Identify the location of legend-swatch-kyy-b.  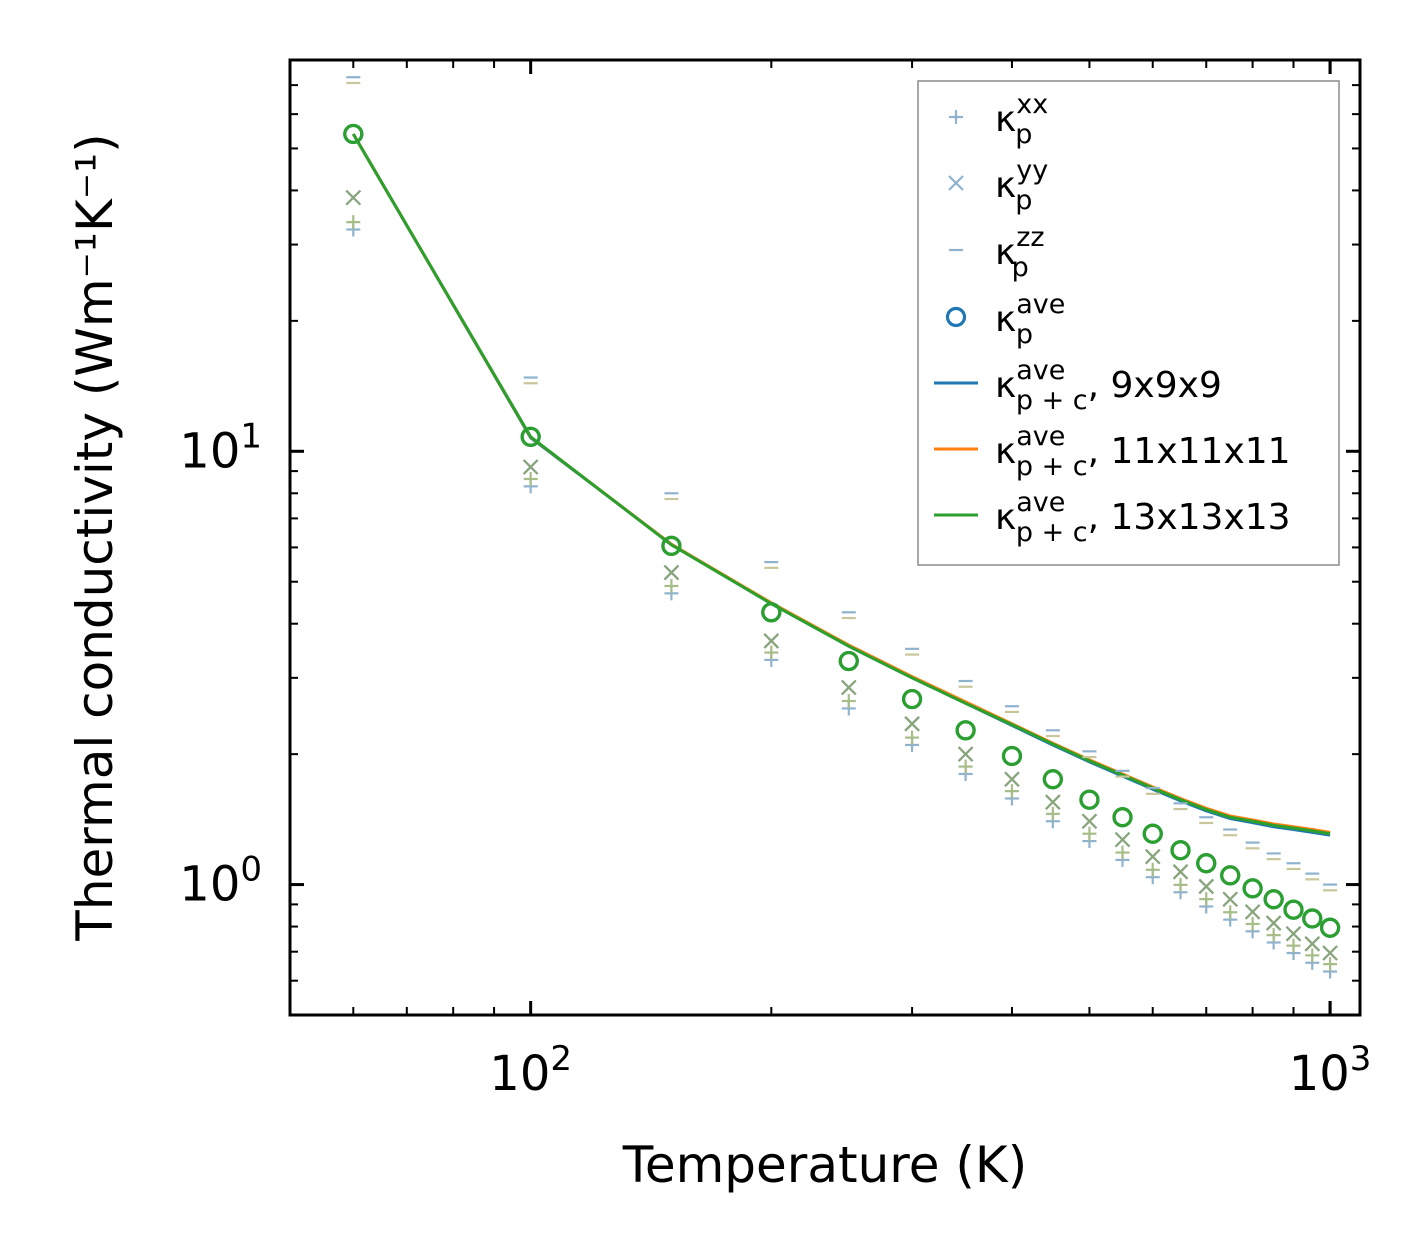
(956, 183).